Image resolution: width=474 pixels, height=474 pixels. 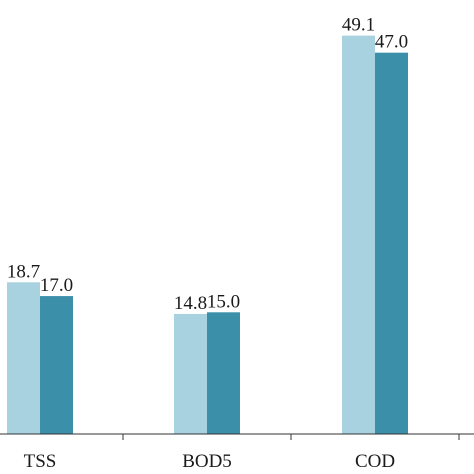 What do you see at coordinates (207, 461) in the screenshot?
I see `x-tick-label-bod5: BOD5` at bounding box center [207, 461].